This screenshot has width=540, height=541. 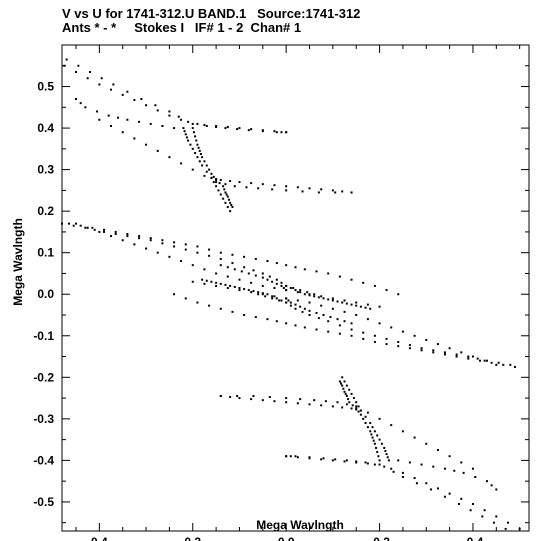 What do you see at coordinates (18, 262) in the screenshot?
I see `y-axis-label: Mega Wavlngth` at bounding box center [18, 262].